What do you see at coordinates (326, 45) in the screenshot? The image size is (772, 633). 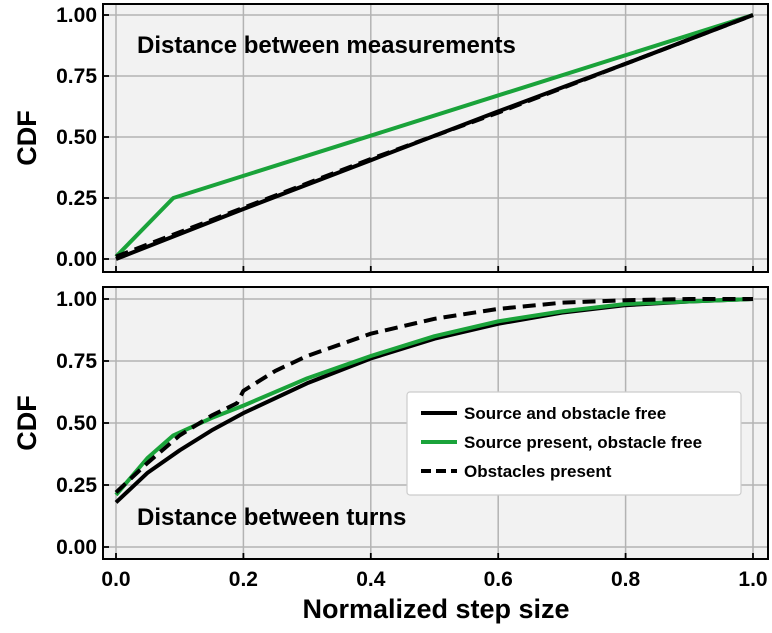 I see `panel-title: Distance between measurements` at bounding box center [326, 45].